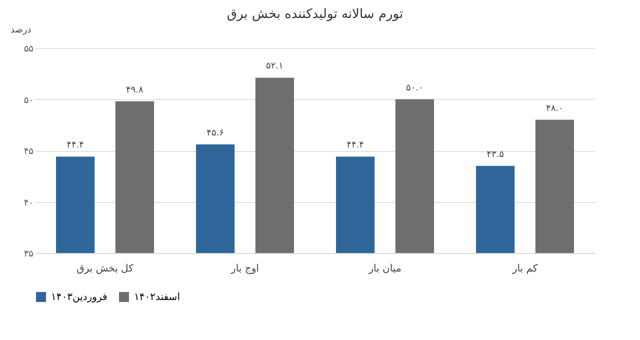 This screenshot has width=640, height=340. What do you see at coordinates (157, 297) in the screenshot?
I see `legend-label: اسفند۱۴۰۲` at bounding box center [157, 297].